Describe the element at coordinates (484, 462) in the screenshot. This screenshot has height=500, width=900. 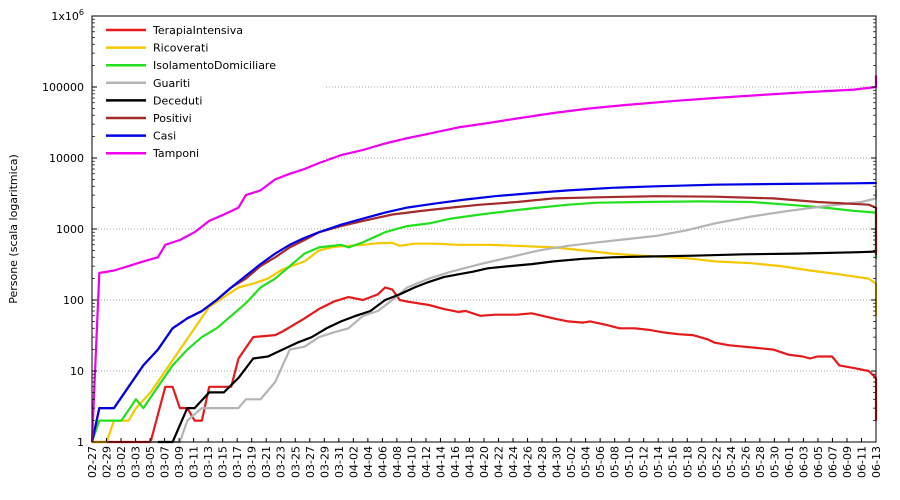
I see `x-tick-label: 04-20` at that location.